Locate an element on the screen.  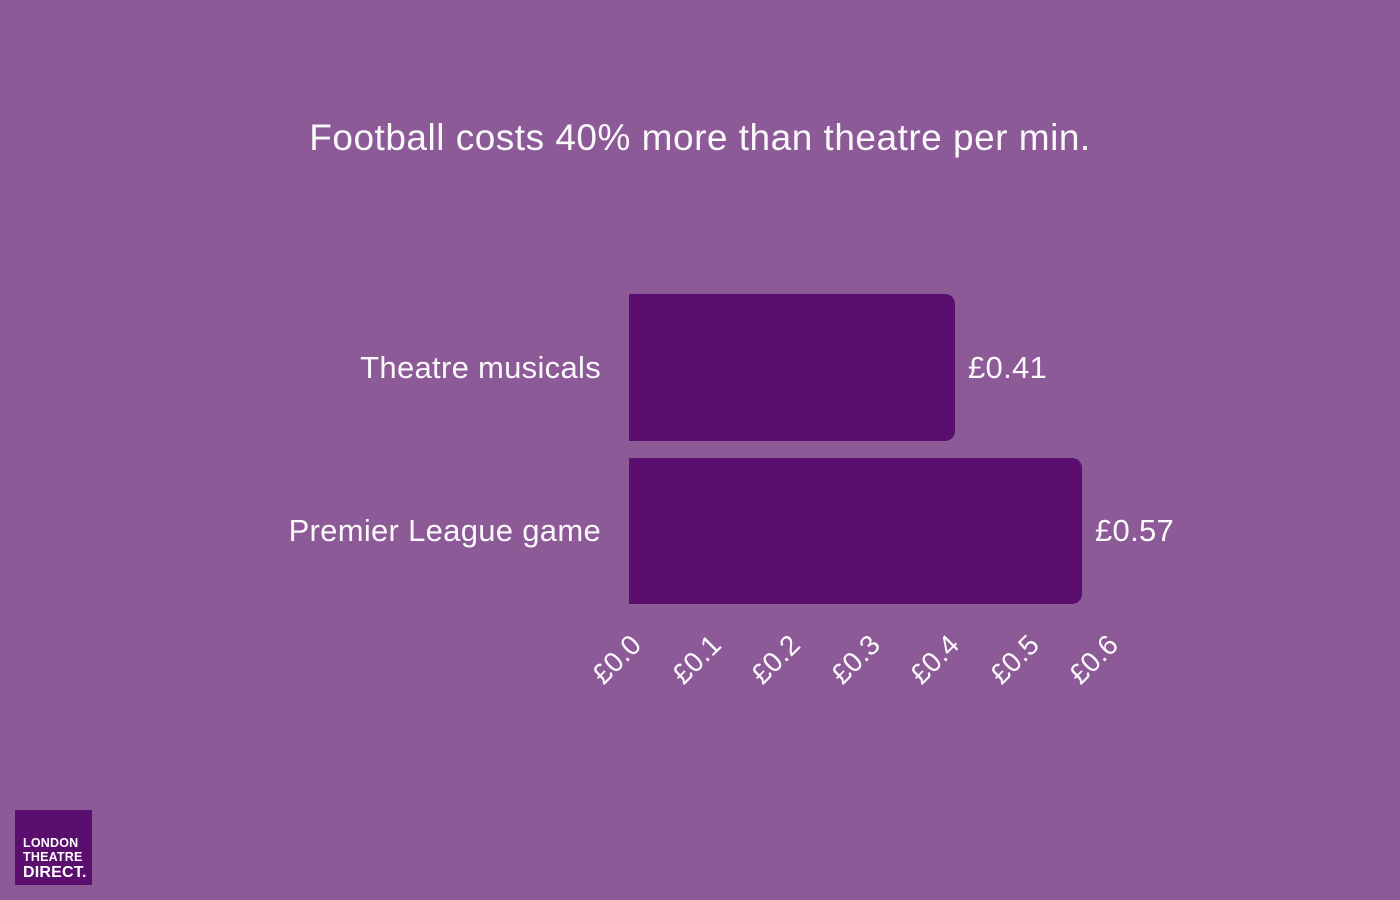
x-tick-label: £0.0 is located at coordinates (617, 659).